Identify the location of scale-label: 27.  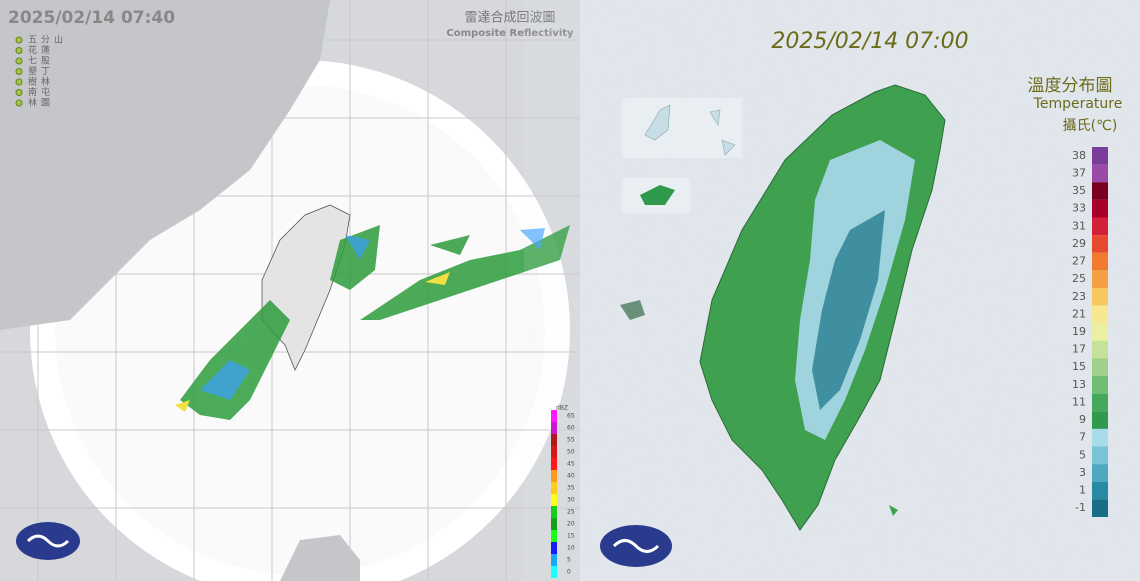
(1079, 261).